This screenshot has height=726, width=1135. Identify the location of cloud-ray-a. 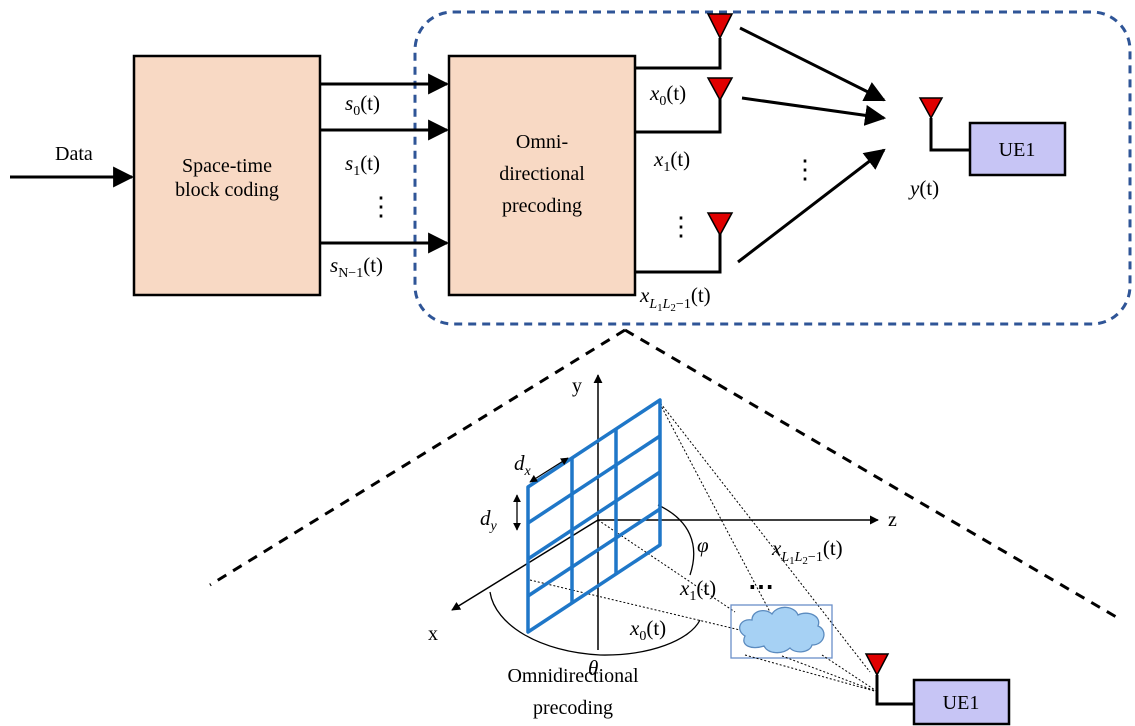
(811, 673).